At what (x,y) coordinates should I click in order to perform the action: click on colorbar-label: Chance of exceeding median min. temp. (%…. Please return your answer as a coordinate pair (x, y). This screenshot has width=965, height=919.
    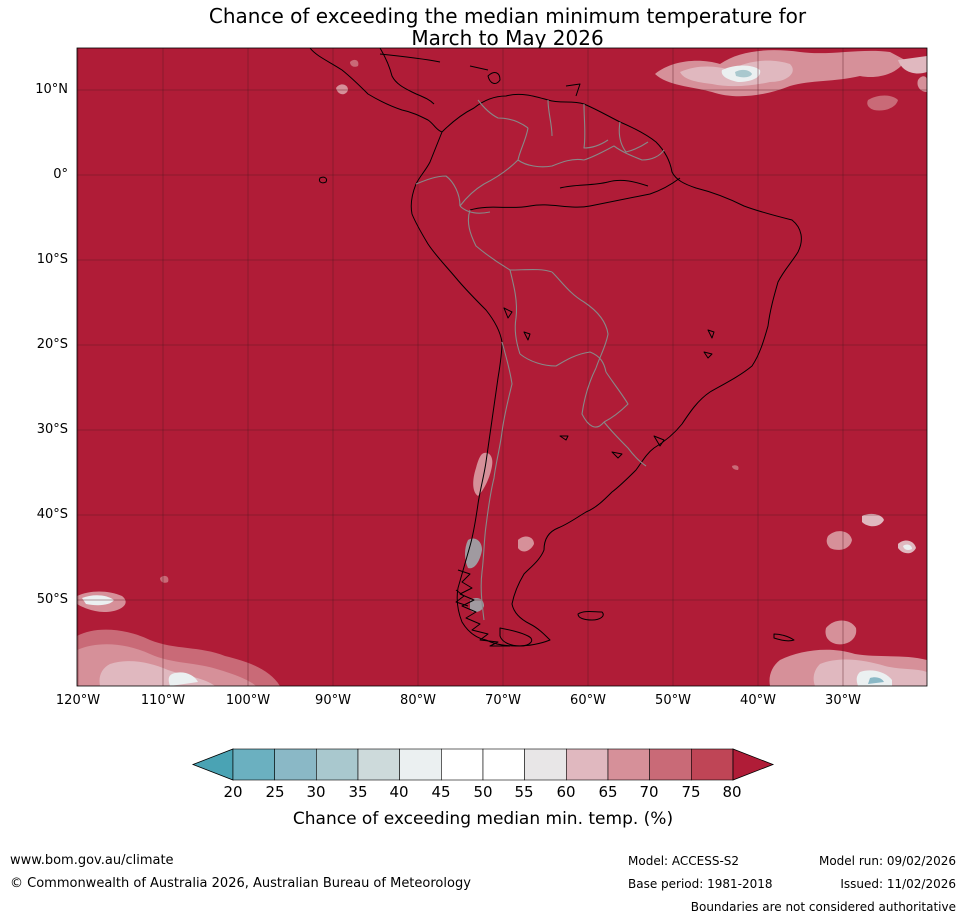
    Looking at the image, I should click on (483, 819).